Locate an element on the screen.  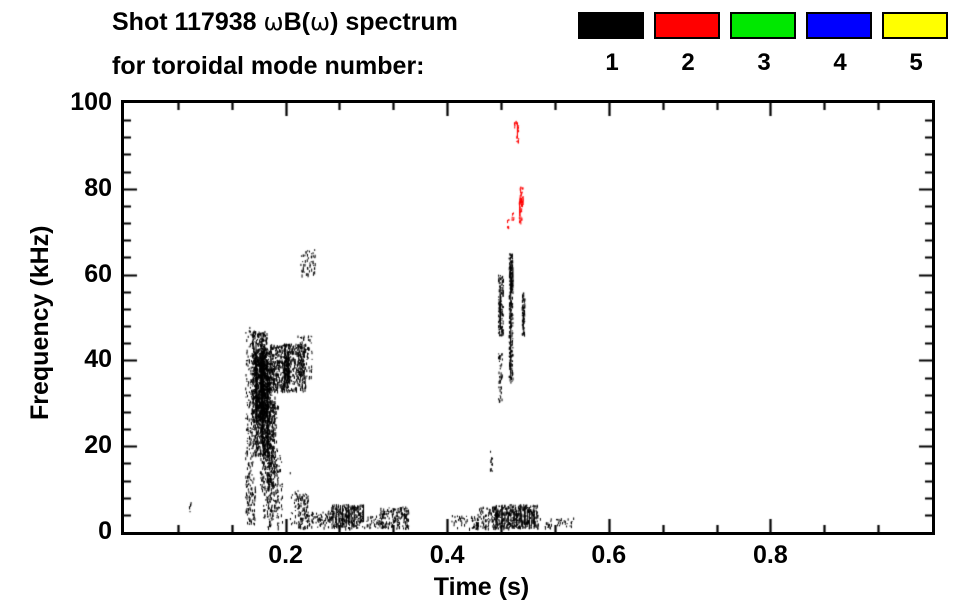
x-axis-title: Time (s) is located at coordinates (481, 587).